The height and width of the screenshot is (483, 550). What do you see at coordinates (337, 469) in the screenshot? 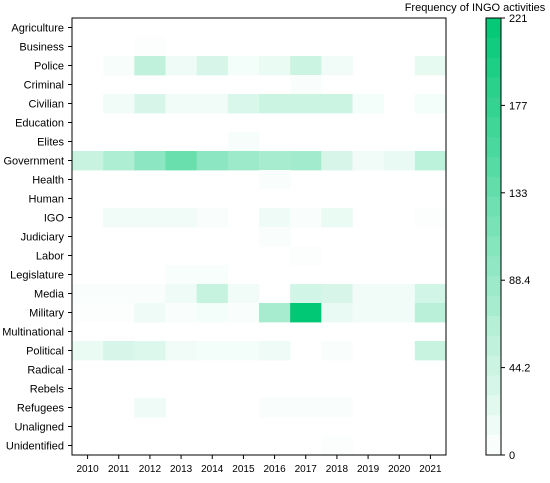
I see `x-tick-label: 2018` at bounding box center [337, 469].